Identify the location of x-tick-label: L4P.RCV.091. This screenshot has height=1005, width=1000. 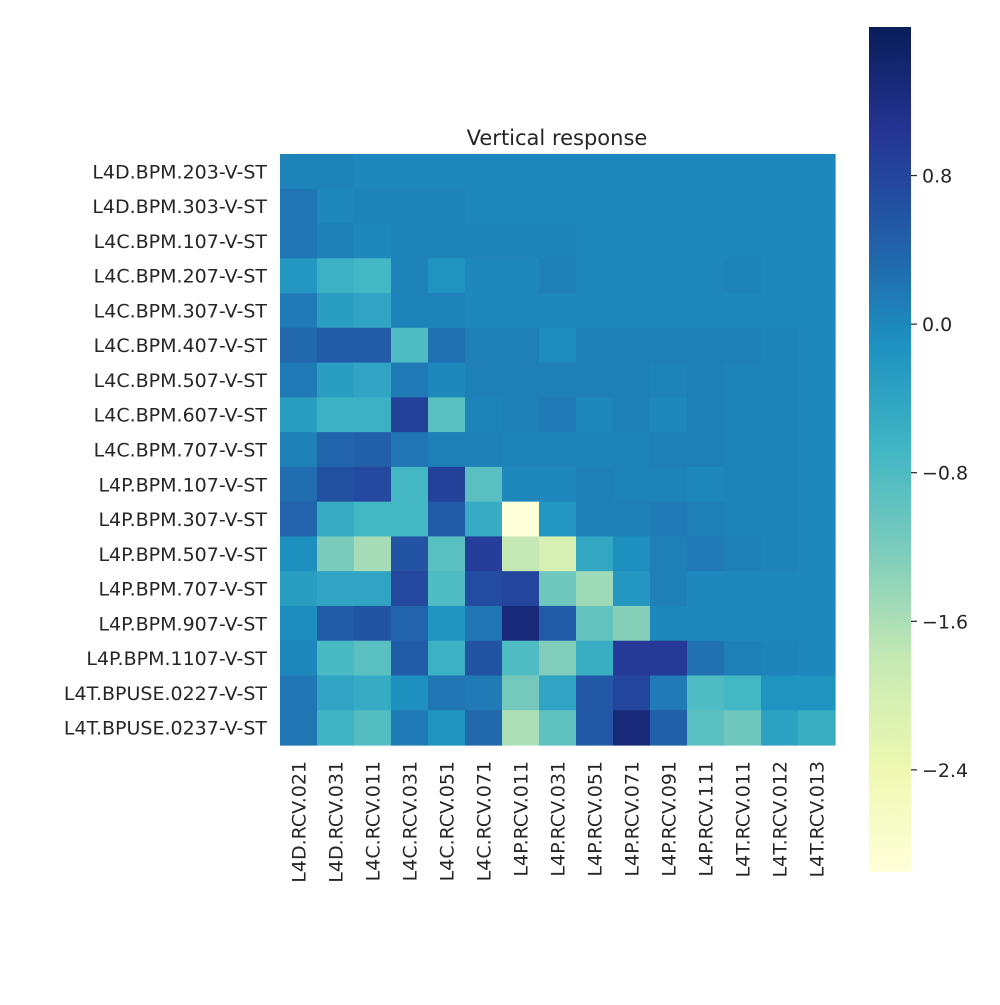
(670, 819).